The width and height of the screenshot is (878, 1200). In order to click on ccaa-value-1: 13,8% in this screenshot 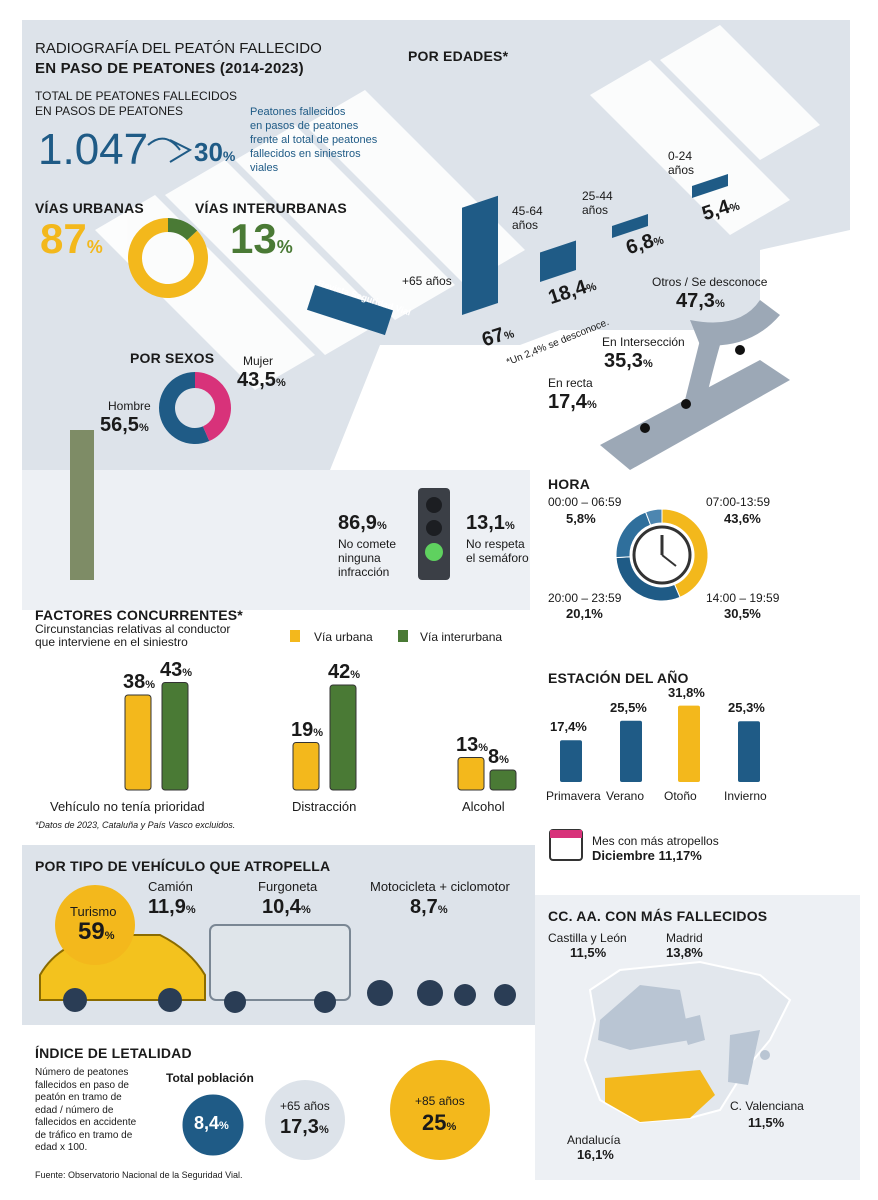, I will do `click(684, 952)`.